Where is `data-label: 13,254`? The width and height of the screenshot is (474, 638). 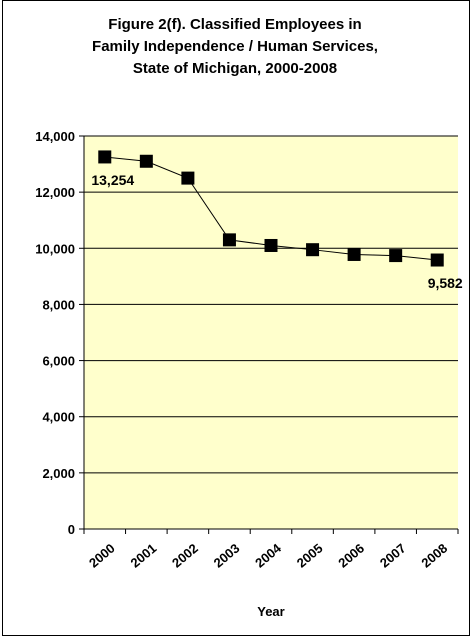
data-label: 13,254 is located at coordinates (112, 180).